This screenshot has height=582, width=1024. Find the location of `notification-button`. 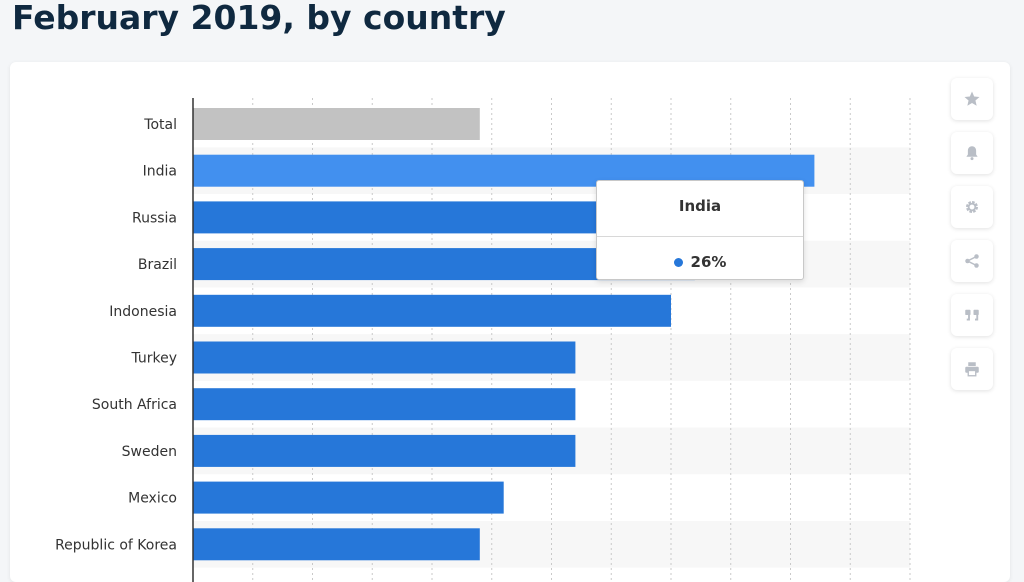

notification-button is located at coordinates (972, 153).